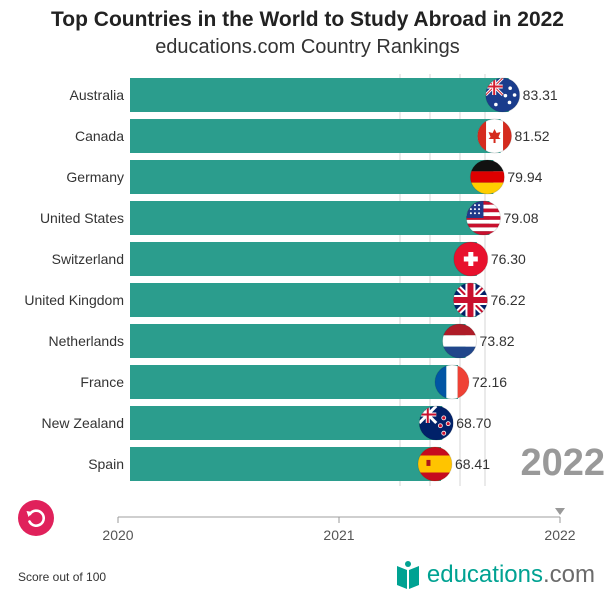 Image resolution: width=615 pixels, height=597 pixels. What do you see at coordinates (117, 535) in the screenshot?
I see `timeline-tick-label: 2020` at bounding box center [117, 535].